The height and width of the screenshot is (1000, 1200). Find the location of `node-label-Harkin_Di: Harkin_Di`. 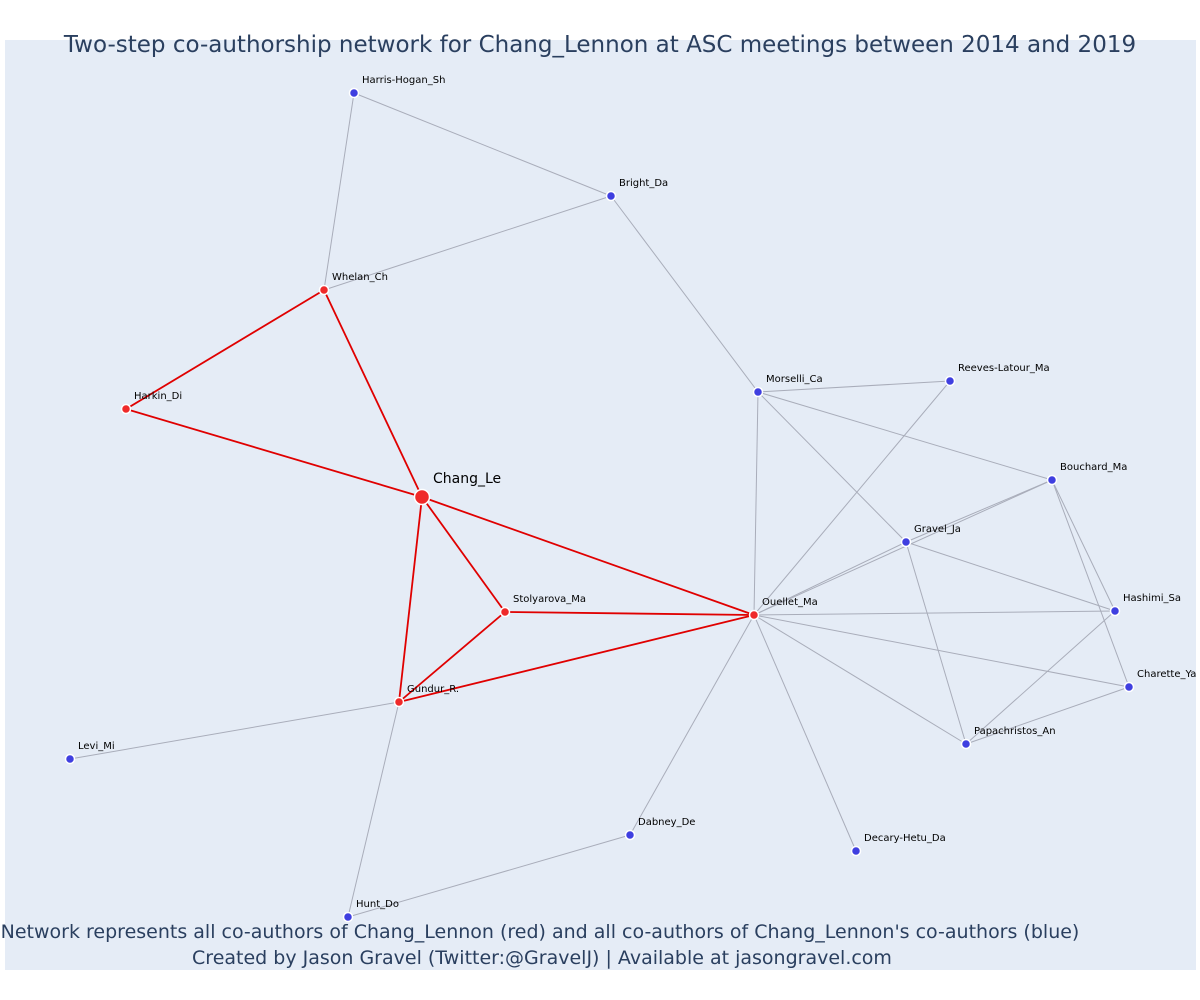

node-label-Harkin_Di: Harkin_Di is located at coordinates (158, 396).